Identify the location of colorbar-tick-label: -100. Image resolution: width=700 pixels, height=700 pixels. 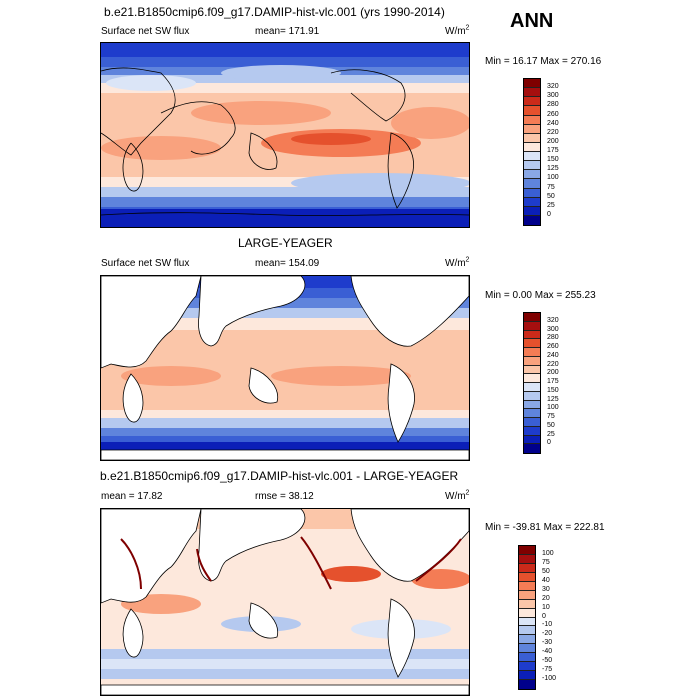
(549, 679).